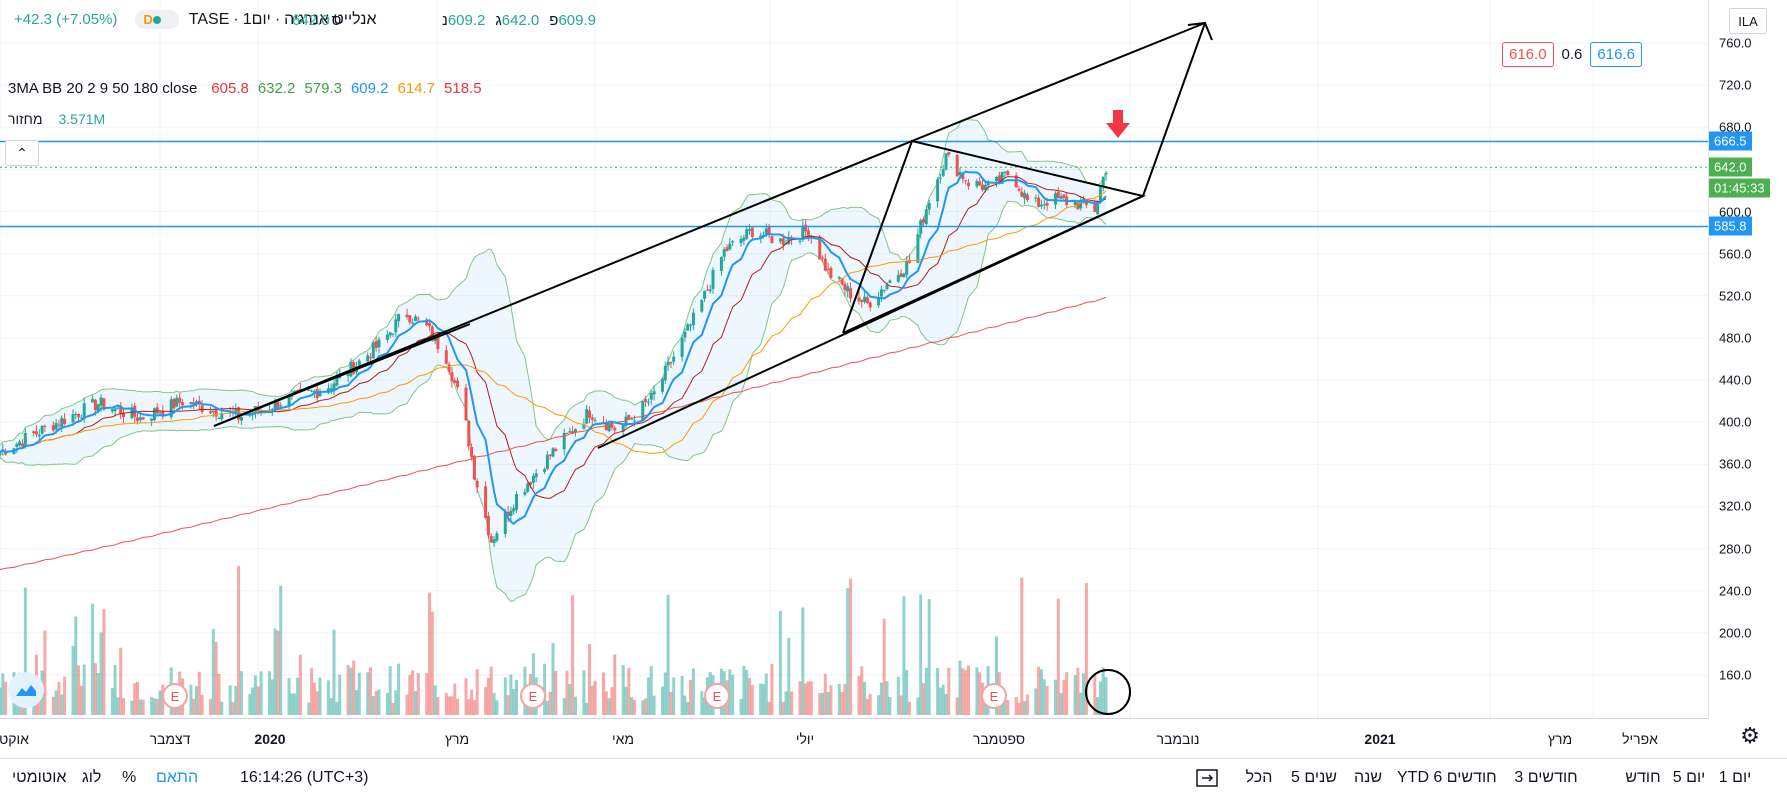 This screenshot has width=1787, height=796. Describe the element at coordinates (1528, 54) in the screenshot. I see `bid-price: 616.0` at that location.